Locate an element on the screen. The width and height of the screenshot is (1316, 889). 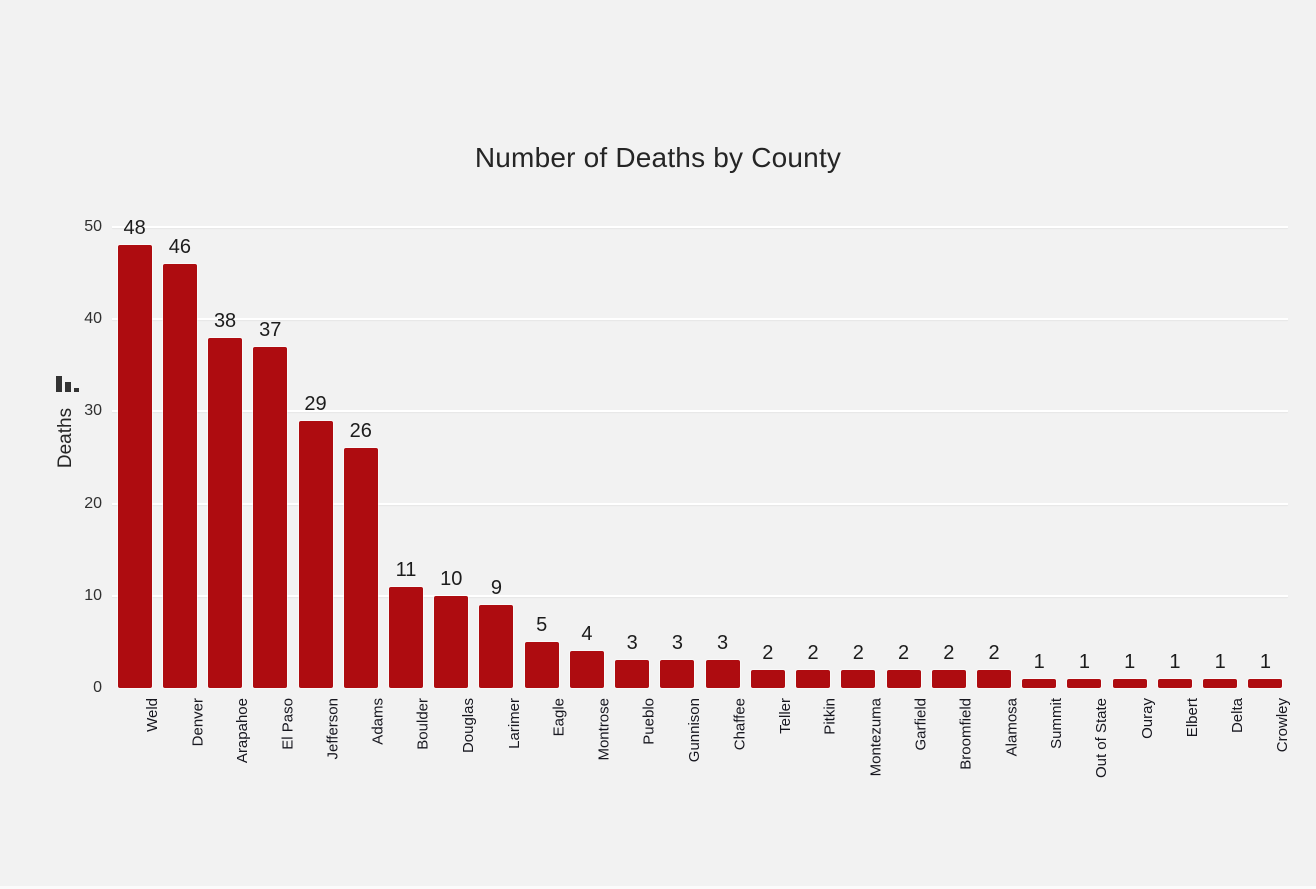
value-label-ouray: 1 is located at coordinates (1130, 661).